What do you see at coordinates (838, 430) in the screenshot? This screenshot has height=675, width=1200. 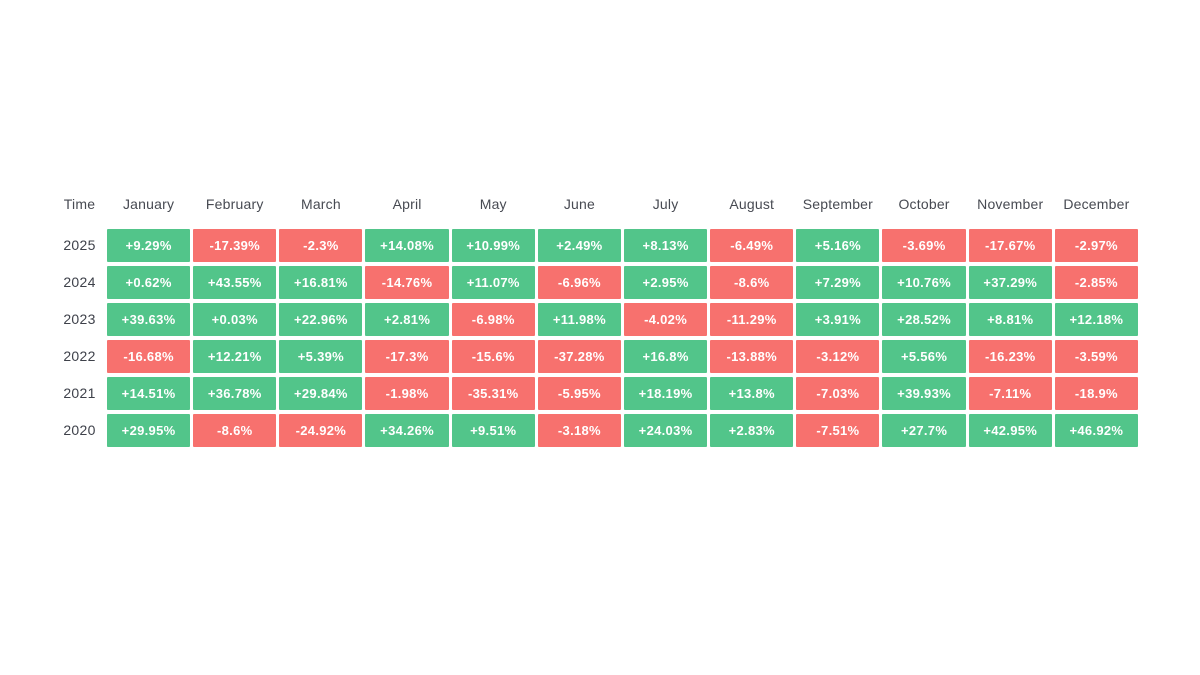 I see `return-cell: -7.51%` at bounding box center [838, 430].